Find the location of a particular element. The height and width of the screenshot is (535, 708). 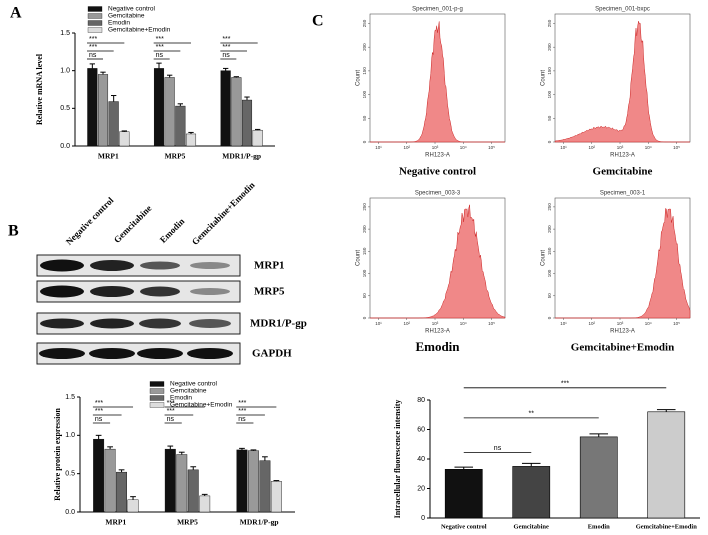

y-tick-label: 80 is located at coordinates (421, 400).